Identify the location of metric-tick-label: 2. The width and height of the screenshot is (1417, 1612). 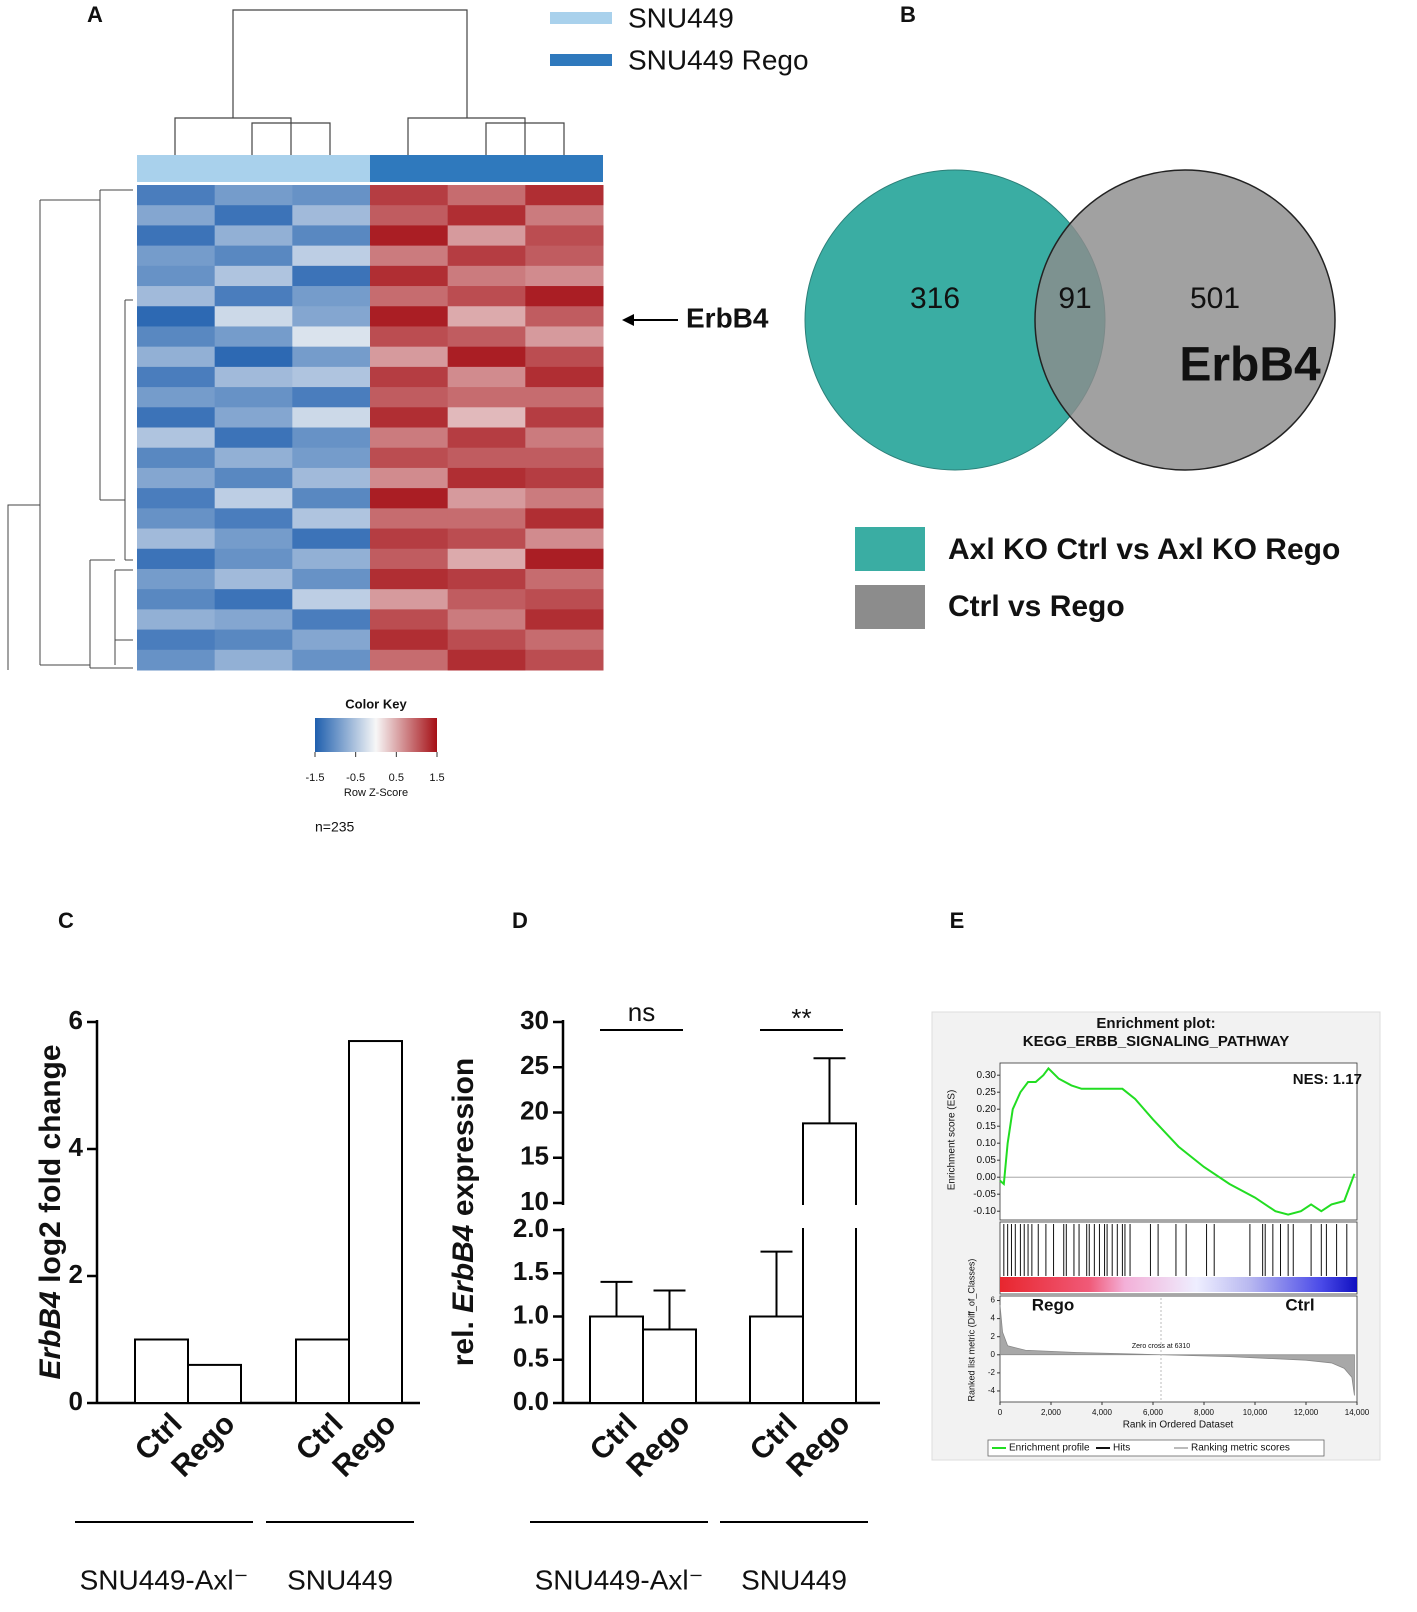
(993, 1336).